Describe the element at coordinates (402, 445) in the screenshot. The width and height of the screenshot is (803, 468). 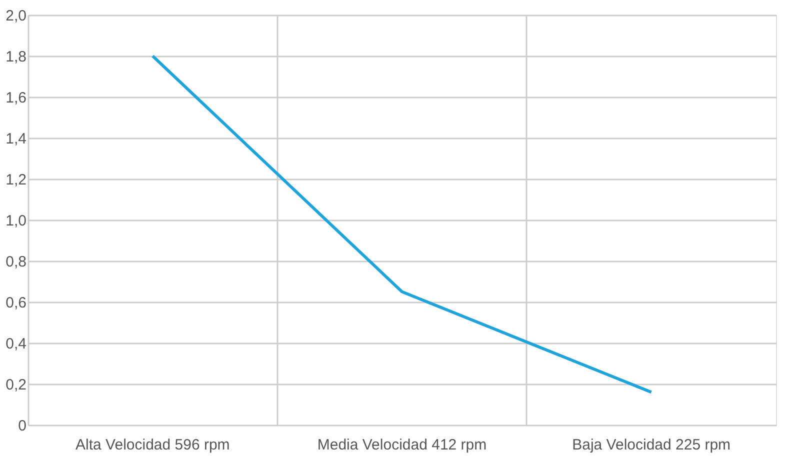
I see `x-tick-label: Media Velocidad 412 rpm` at that location.